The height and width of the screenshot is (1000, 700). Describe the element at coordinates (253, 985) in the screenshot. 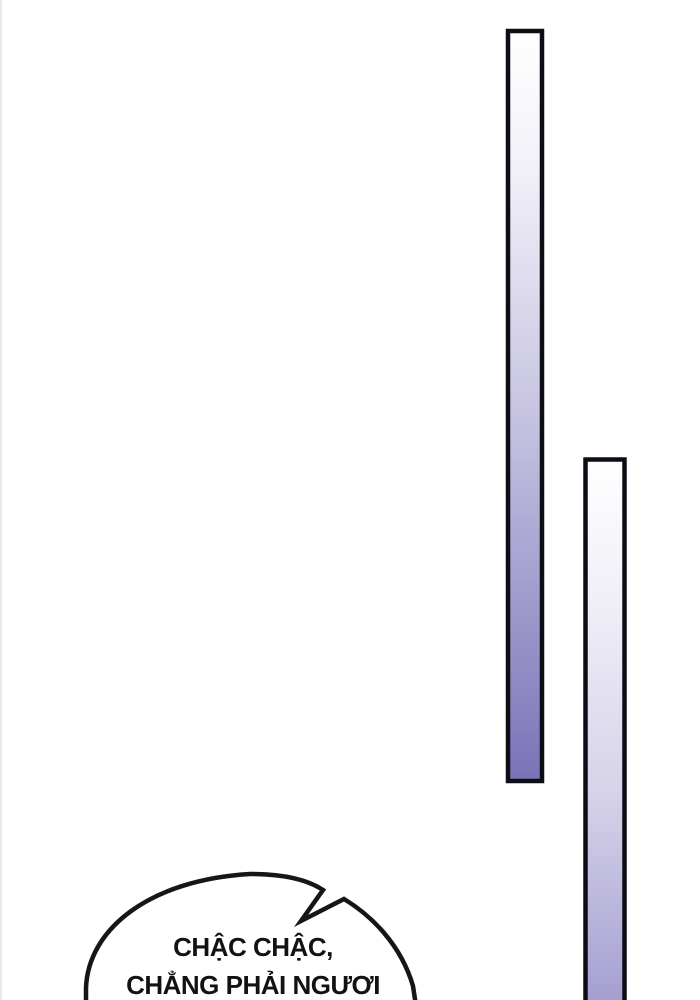

I see `speech-line-2: CHẲNG PHẢI NGƯƠI` at that location.